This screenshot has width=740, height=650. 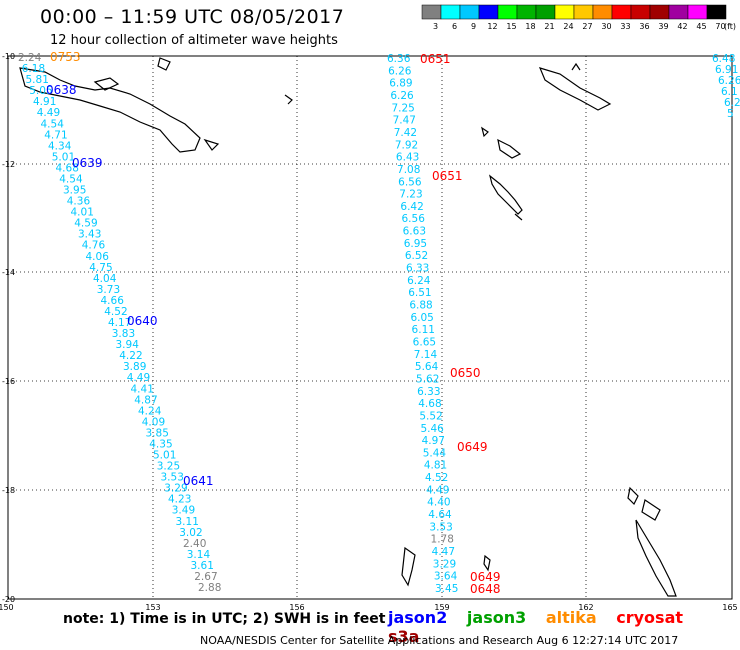 What do you see at coordinates (205, 577) in the screenshot?
I see `swh-value: 2.67` at bounding box center [205, 577].